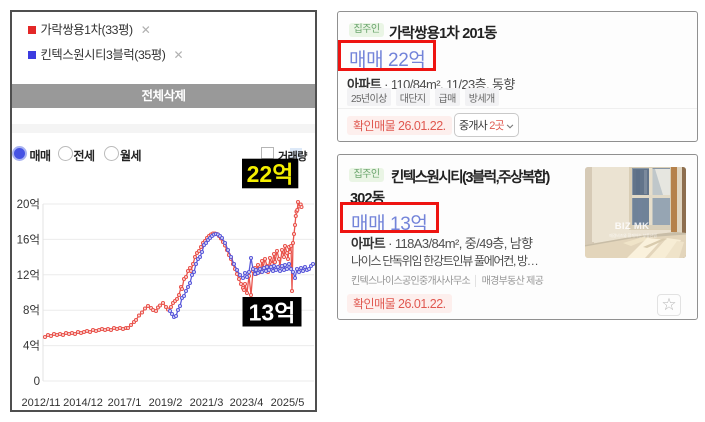  I want to click on svg-text: 2019/2, so click(166, 403).